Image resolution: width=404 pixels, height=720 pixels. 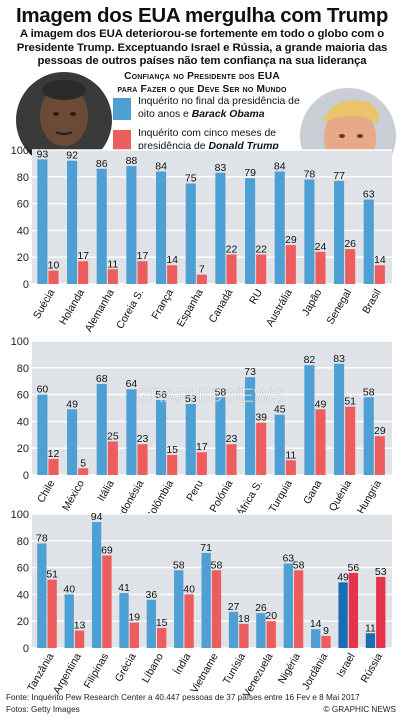 I want to click on category-label: Polónia, so click(x=222, y=496).